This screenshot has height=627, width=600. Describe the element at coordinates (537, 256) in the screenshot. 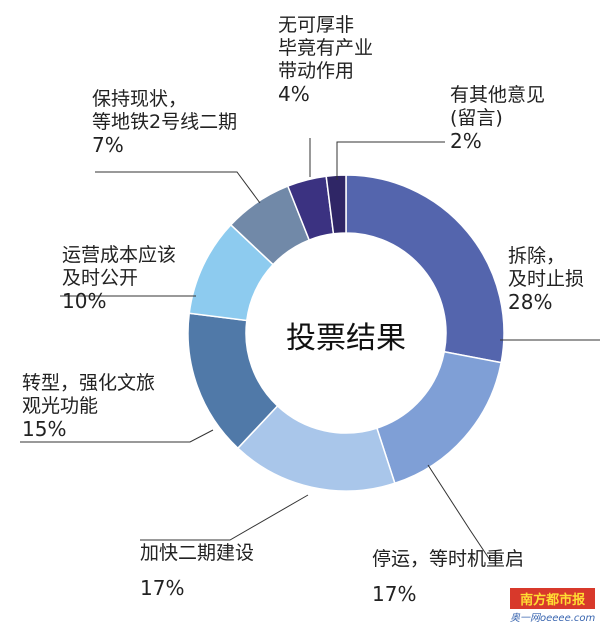

I see `slice-label-text: 拆除，` at that location.